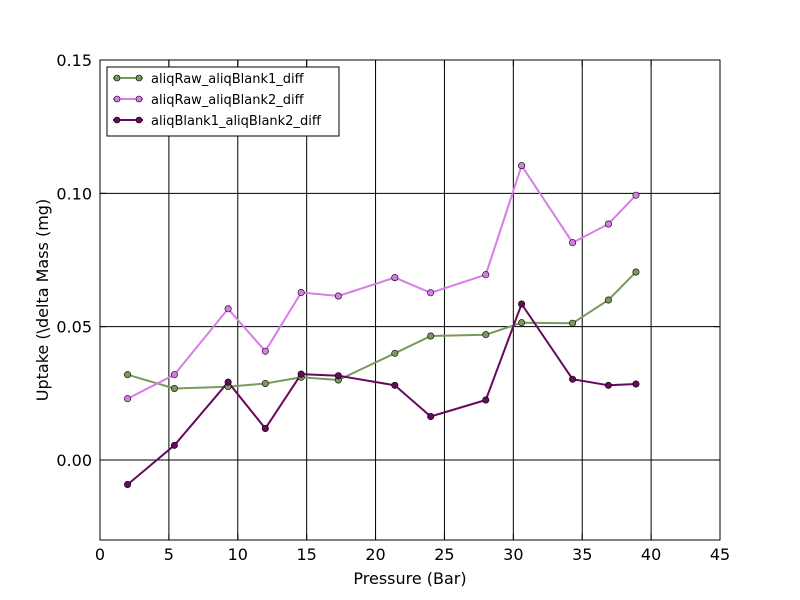  I want to click on x-tick-label: 40, so click(651, 554).